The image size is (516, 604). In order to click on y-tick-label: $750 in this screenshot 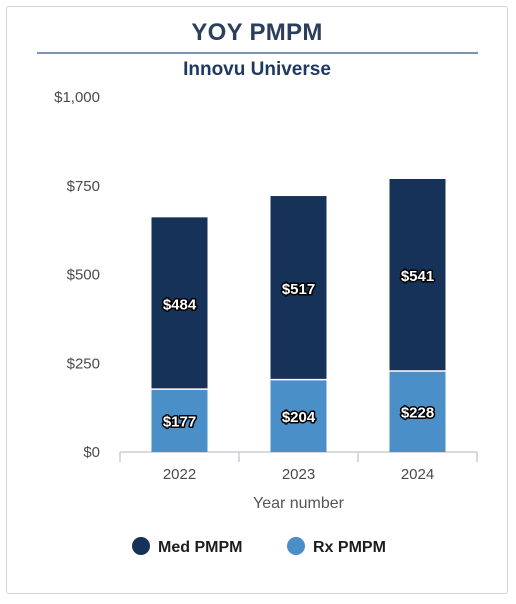, I will do `click(83, 186)`.